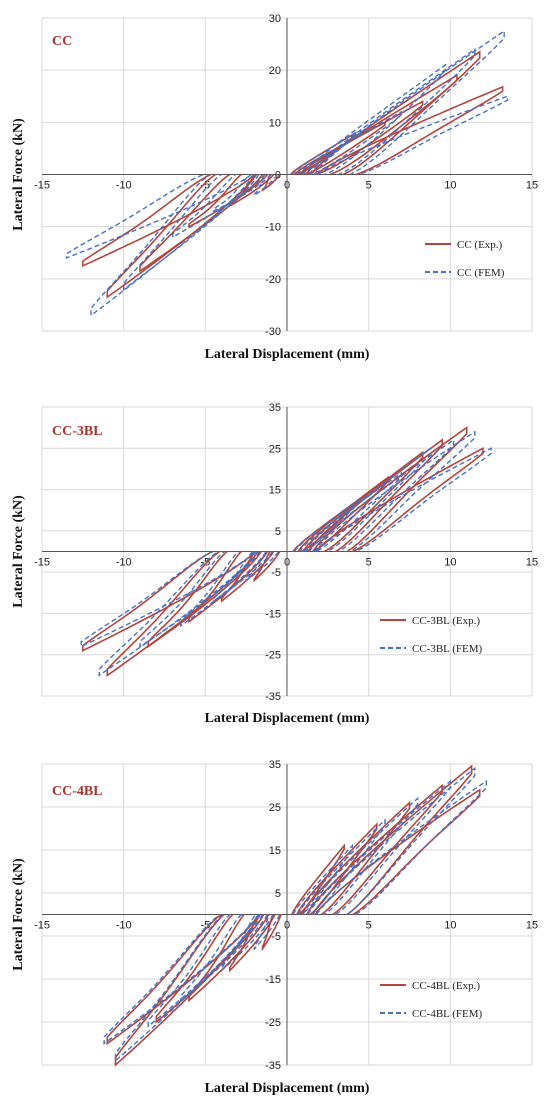 This screenshot has height=1100, width=550. What do you see at coordinates (446, 621) in the screenshot?
I see `legend-label: CC-3BL (Exp.)` at bounding box center [446, 621].